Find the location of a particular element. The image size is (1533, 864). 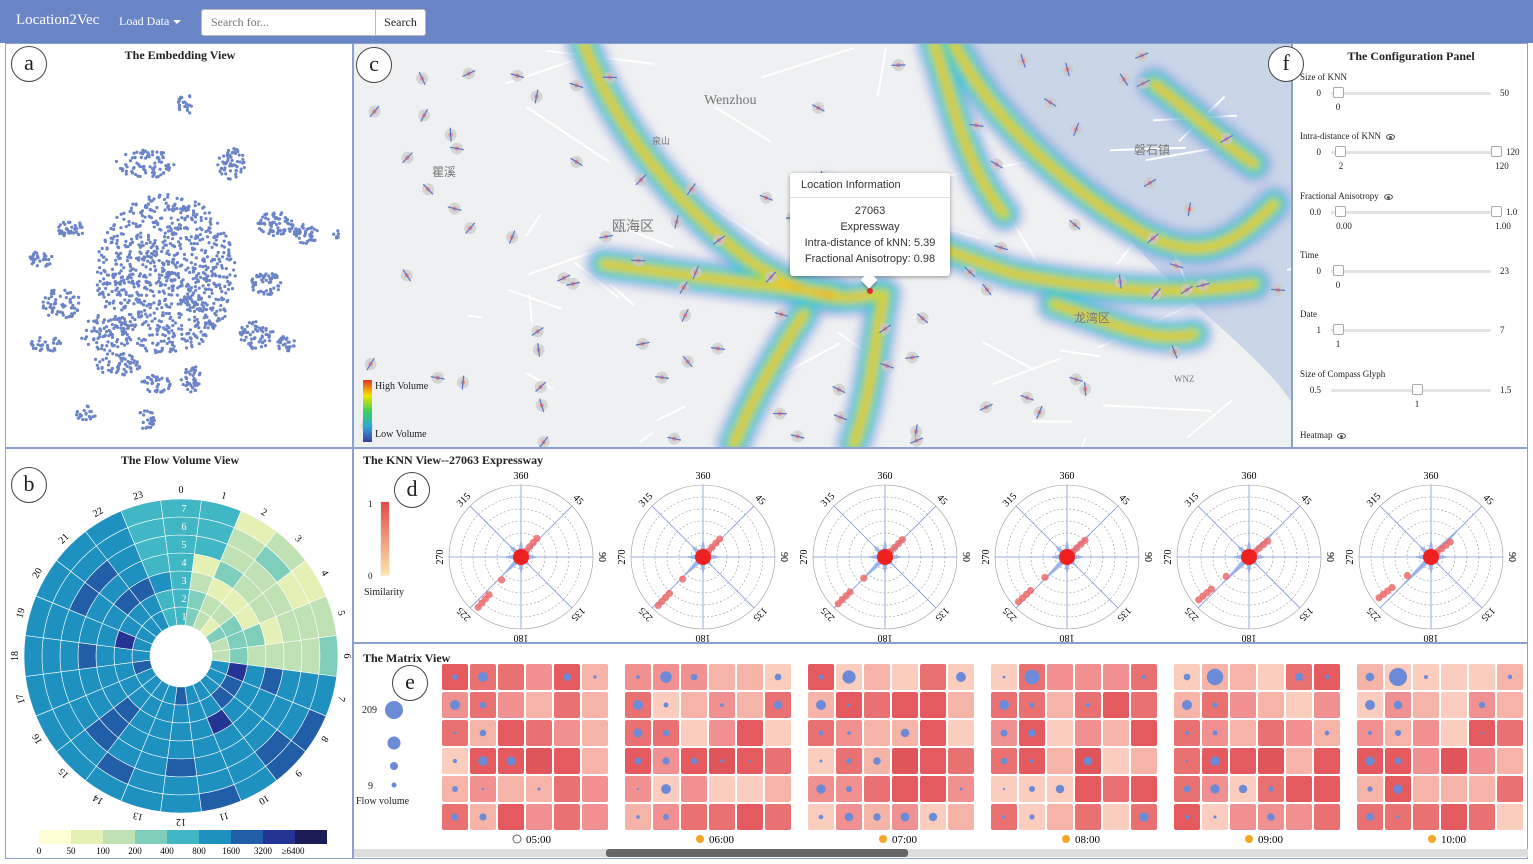

scrollbar-thumb is located at coordinates (757, 853).